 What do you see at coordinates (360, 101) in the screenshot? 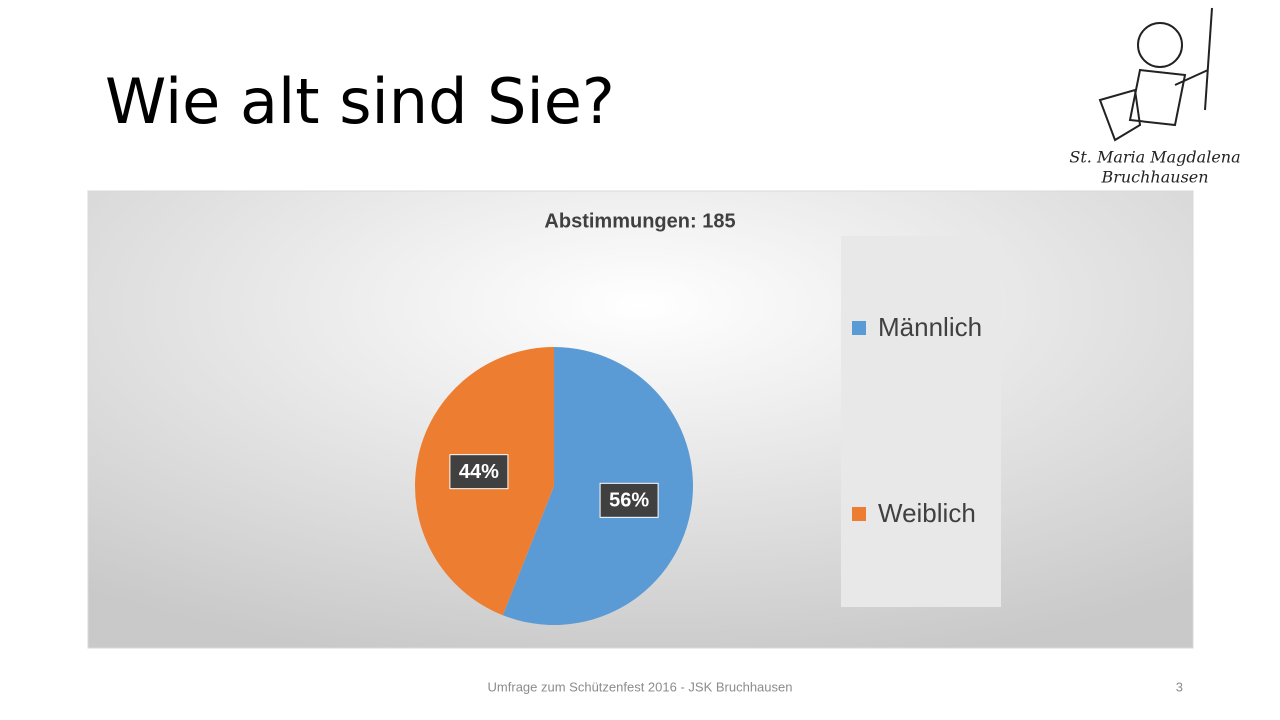
I see `slide-title: Wie alt sind Sie?` at bounding box center [360, 101].